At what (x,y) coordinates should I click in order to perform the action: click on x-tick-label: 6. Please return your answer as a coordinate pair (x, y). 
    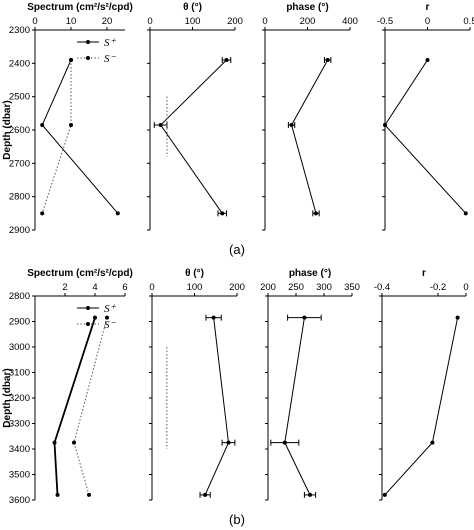
    Looking at the image, I should click on (124, 287).